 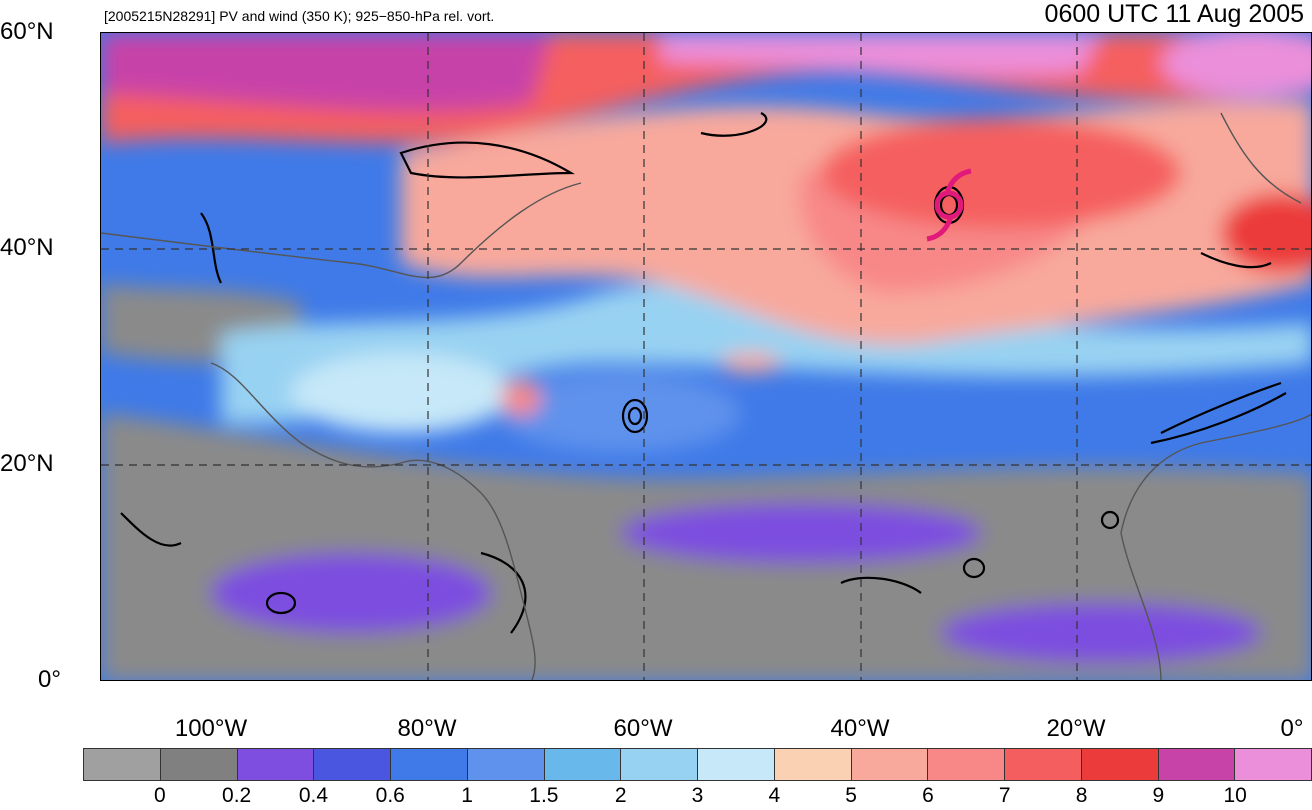 What do you see at coordinates (1081, 795) in the screenshot?
I see `colorbar-label: 8` at bounding box center [1081, 795].